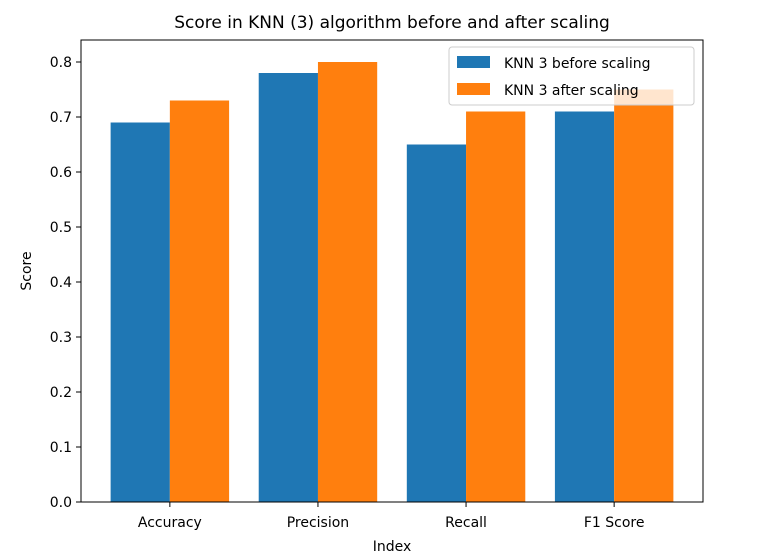 The width and height of the screenshot is (767, 558). I want to click on y-axis: 0.0 0.1 0.2 0.3 0.4 0.5 0.6 0.7 0.8, so click(65, 283).